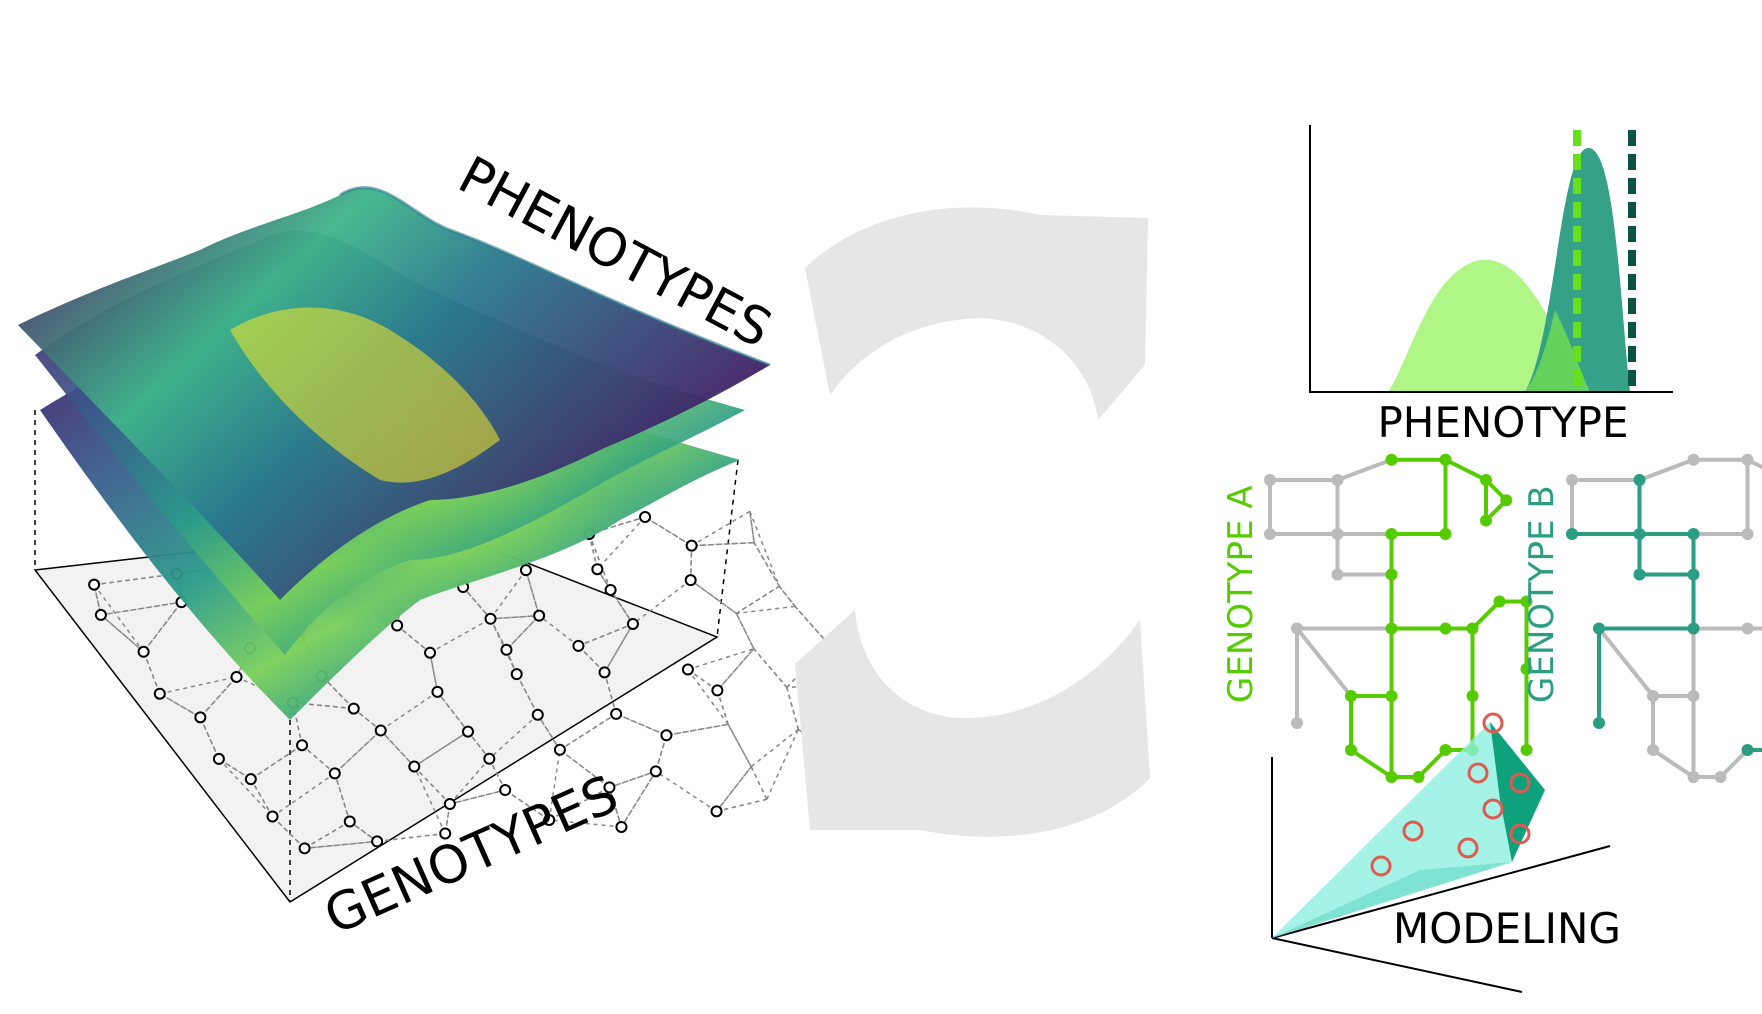  What do you see at coordinates (365, 395) in the screenshot?
I see `phenotype-surface-top-peak` at bounding box center [365, 395].